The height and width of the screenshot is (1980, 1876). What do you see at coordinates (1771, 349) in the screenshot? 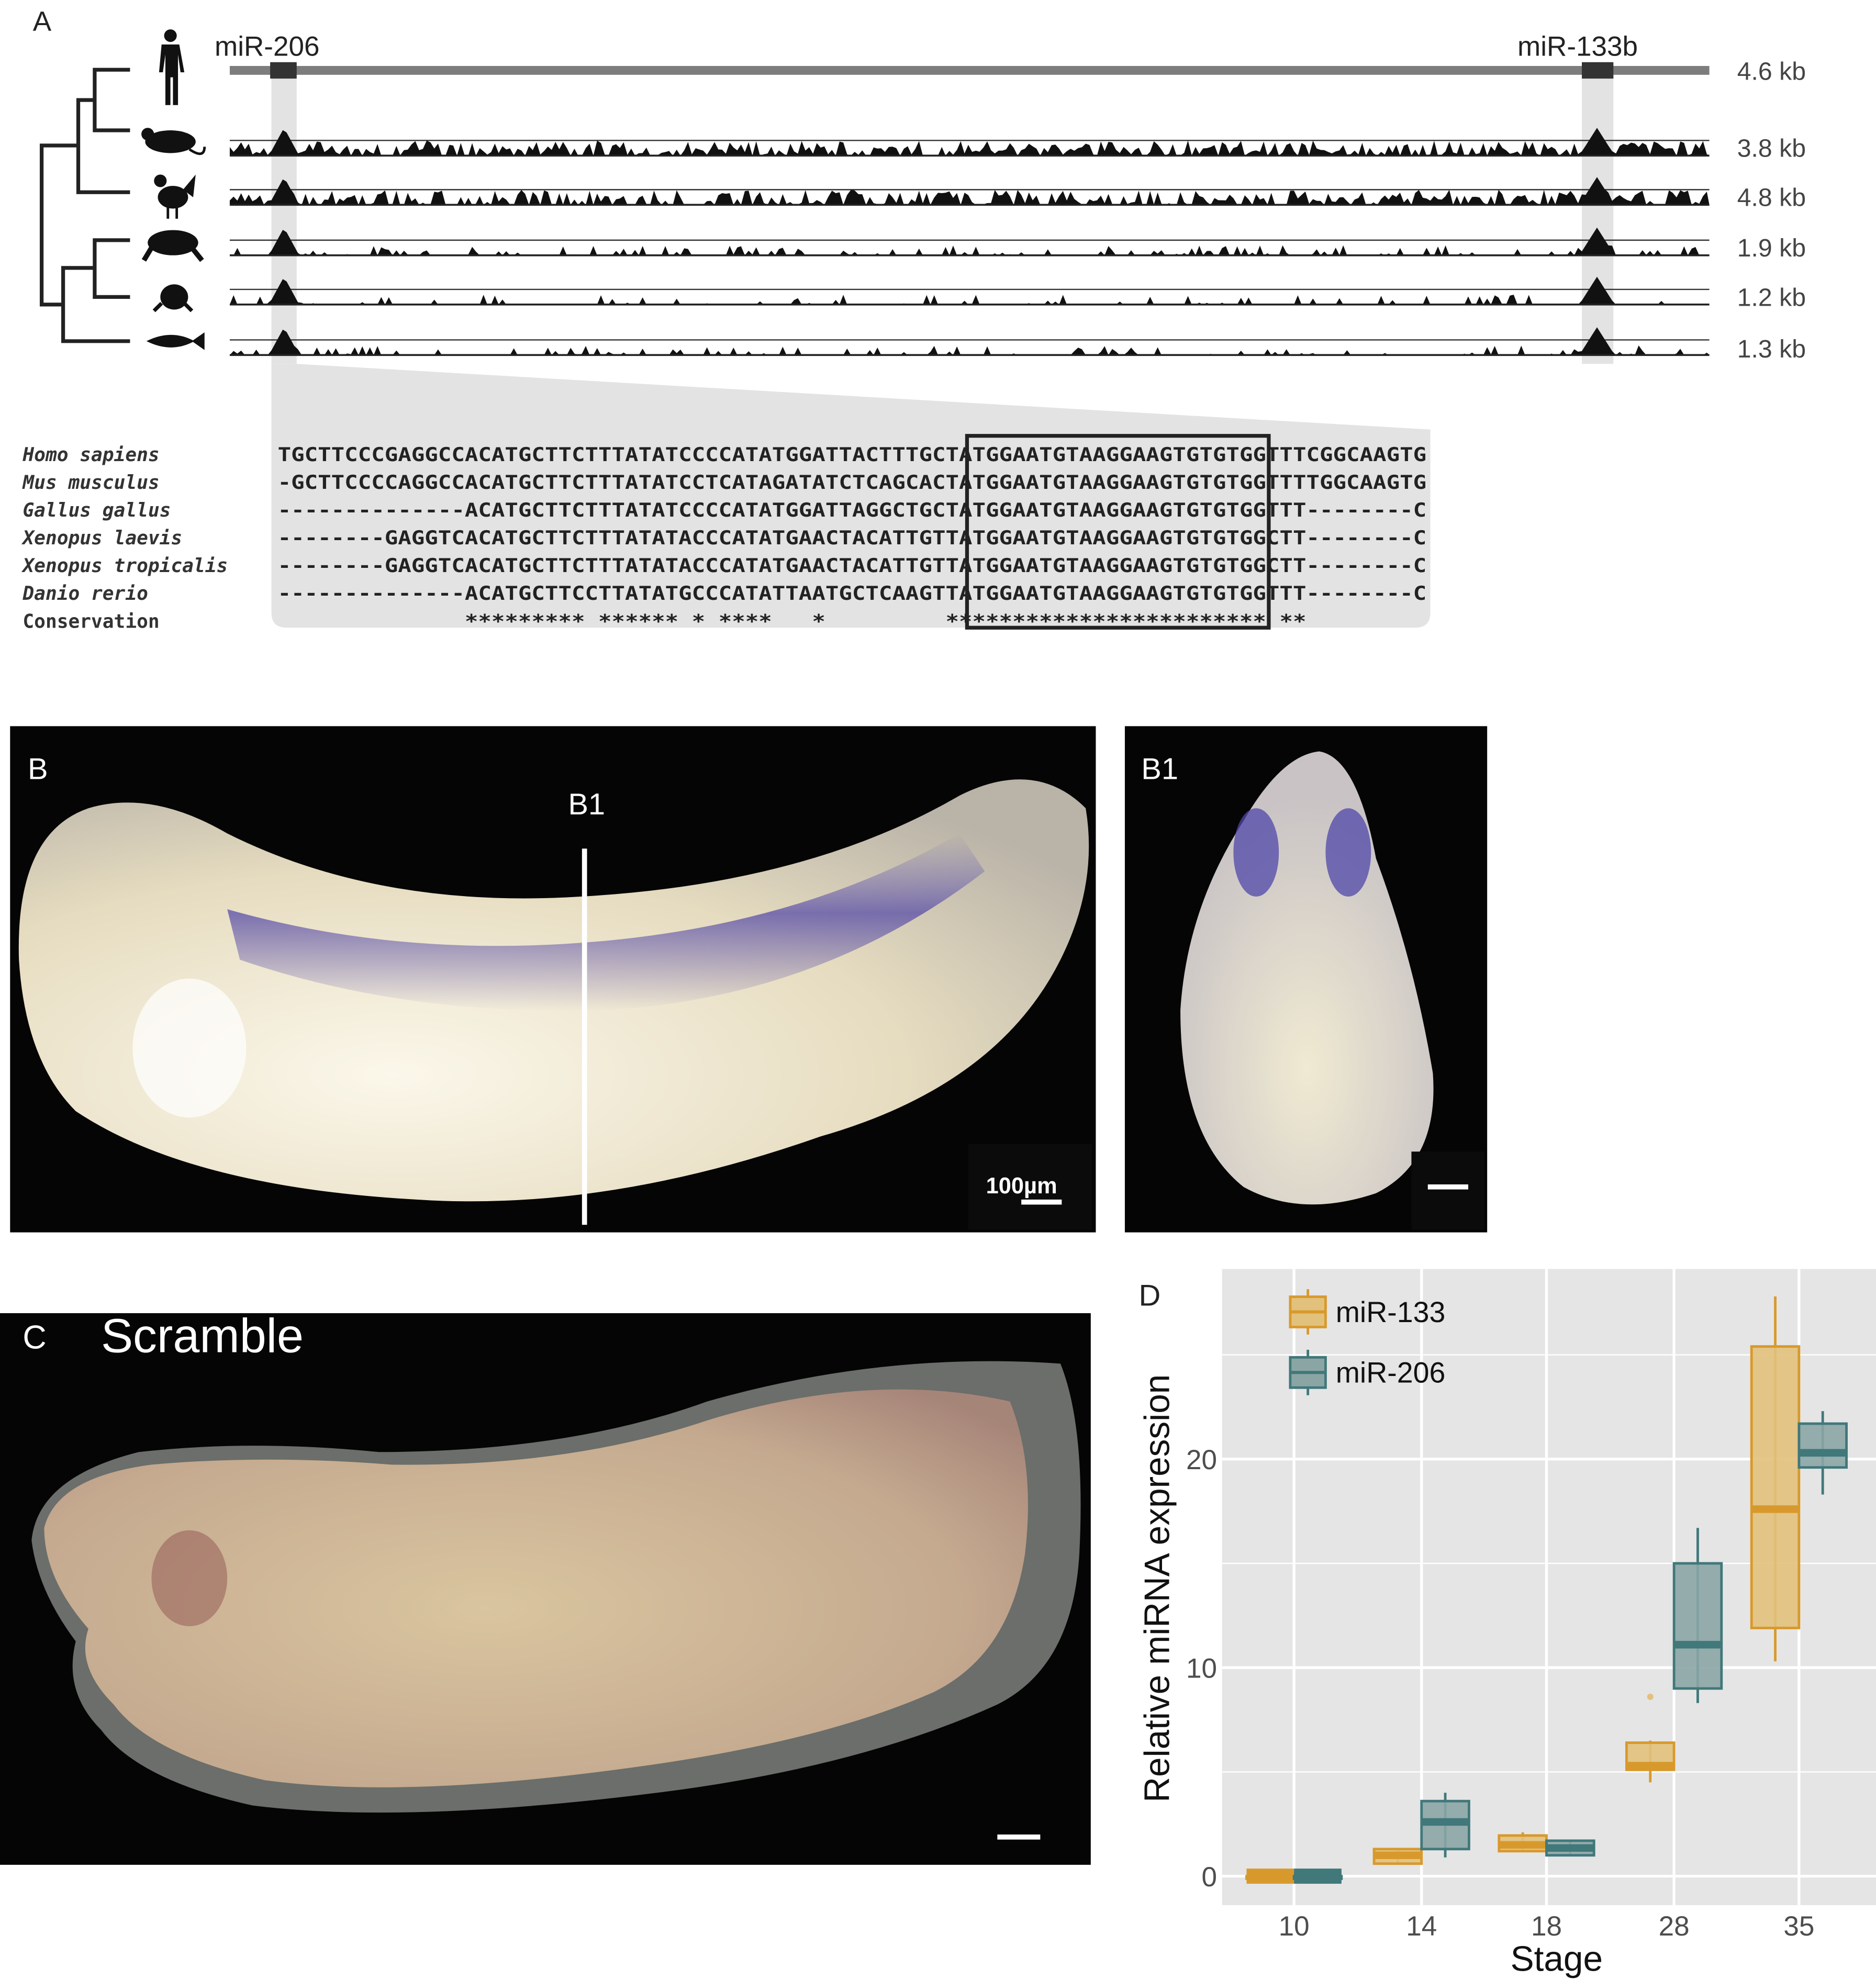
I see `track-size: 1.3 kb` at bounding box center [1771, 349].